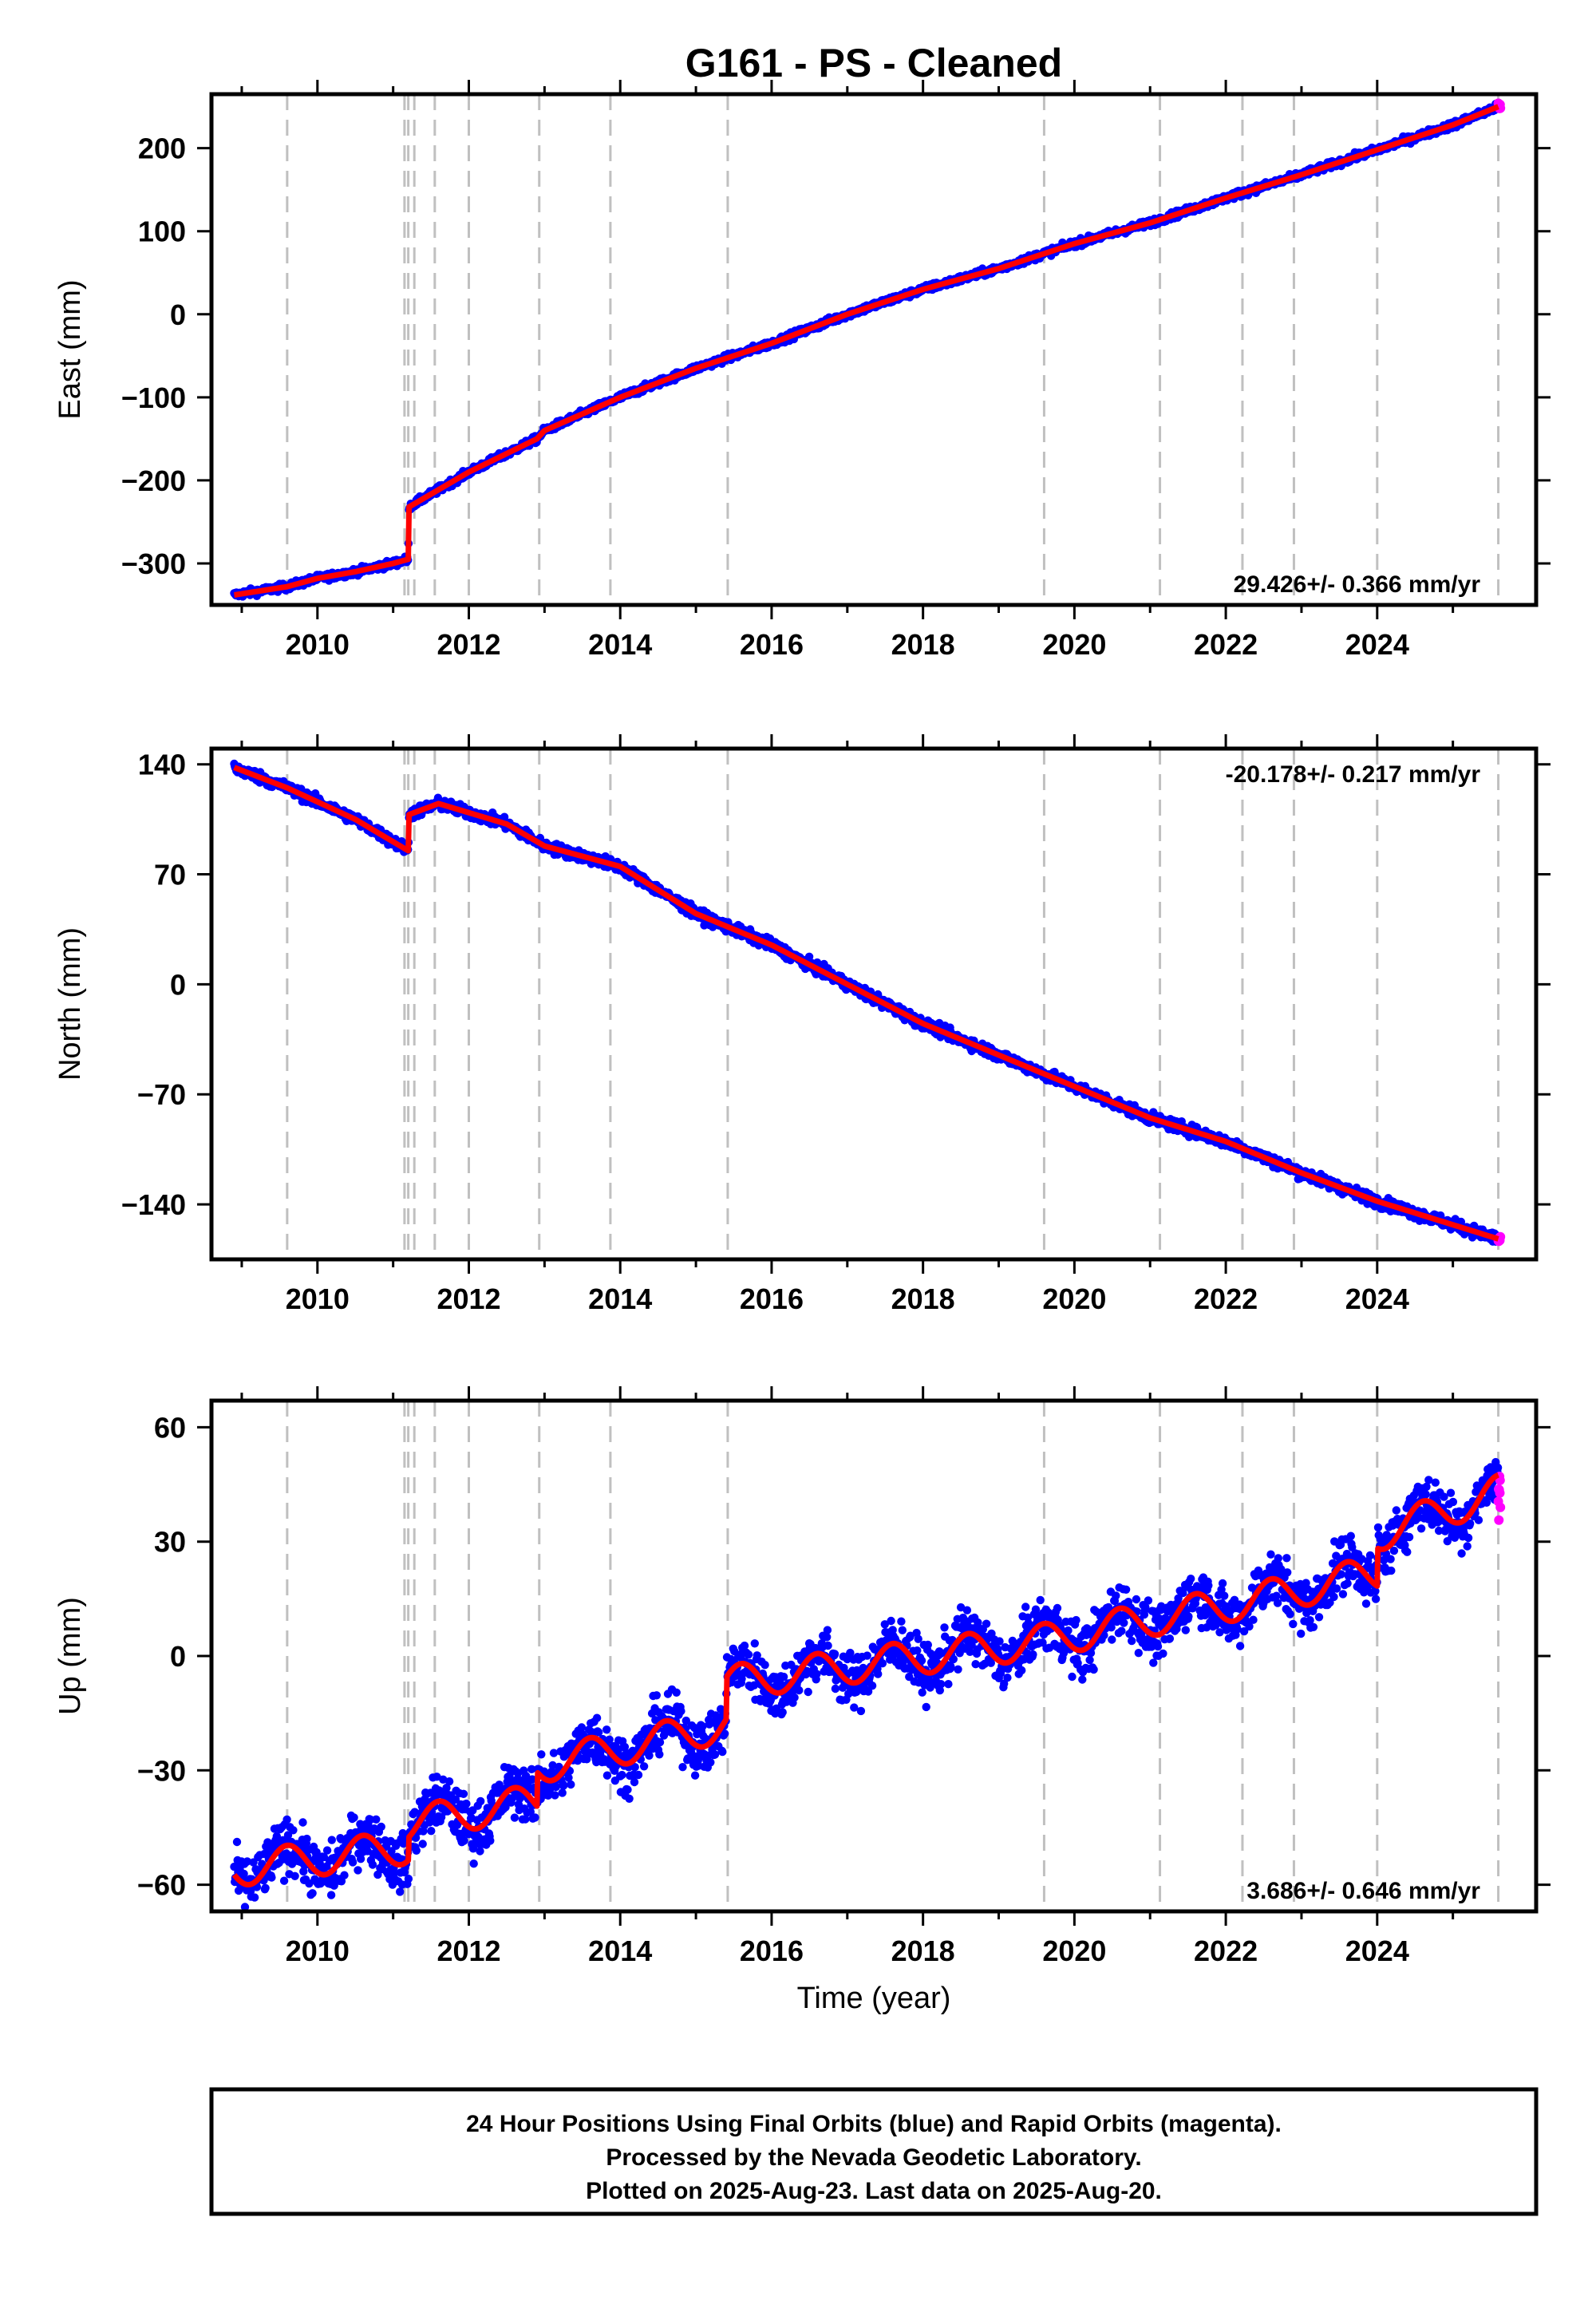 Image resolution: width=1596 pixels, height=2316 pixels. I want to click on y-axis-title: North (mm), so click(70, 1004).